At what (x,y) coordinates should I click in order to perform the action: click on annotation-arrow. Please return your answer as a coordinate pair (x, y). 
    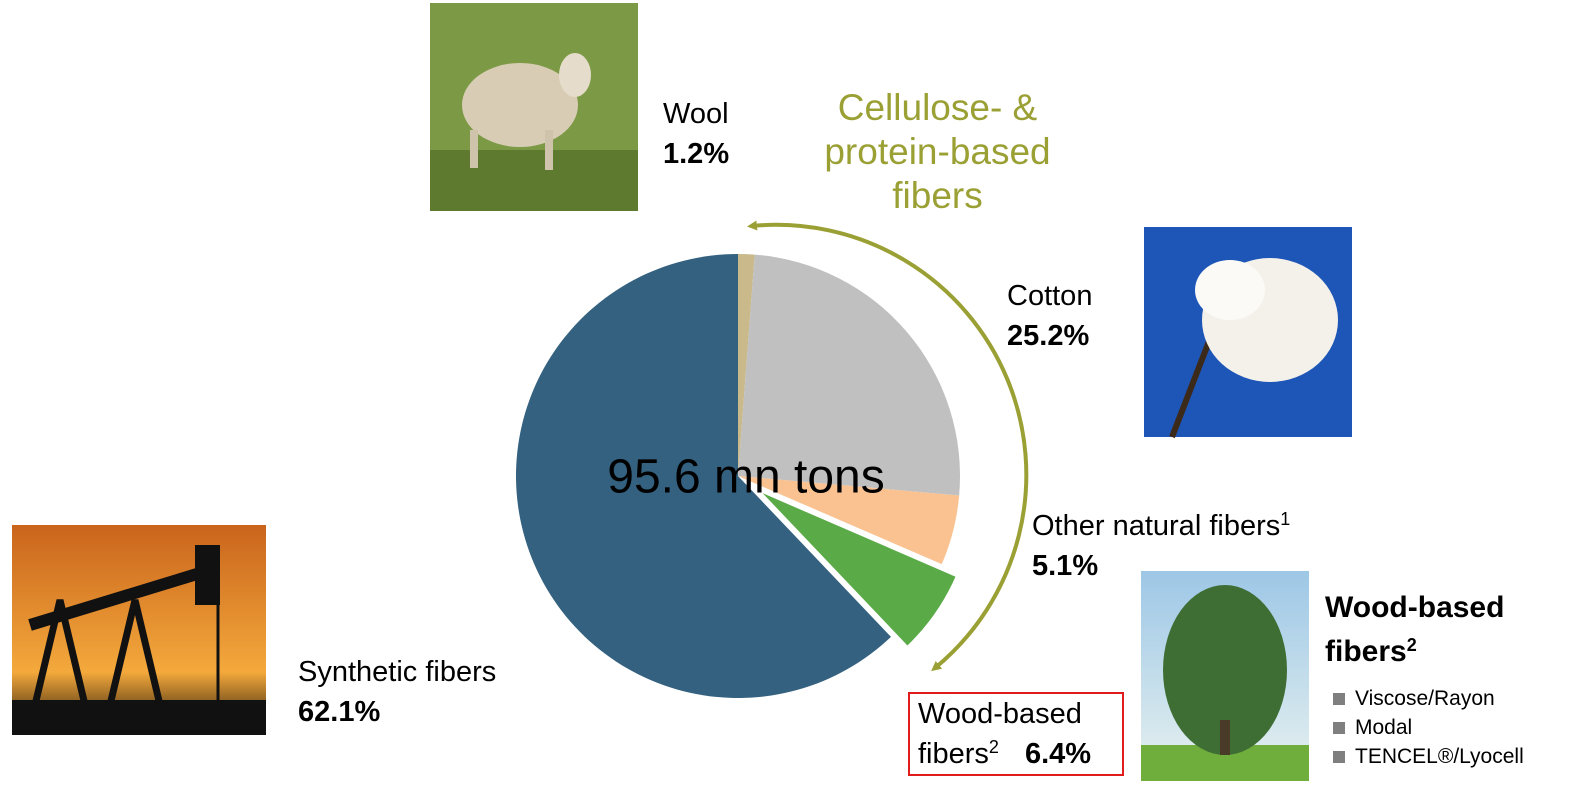
    Looking at the image, I should click on (888, 446).